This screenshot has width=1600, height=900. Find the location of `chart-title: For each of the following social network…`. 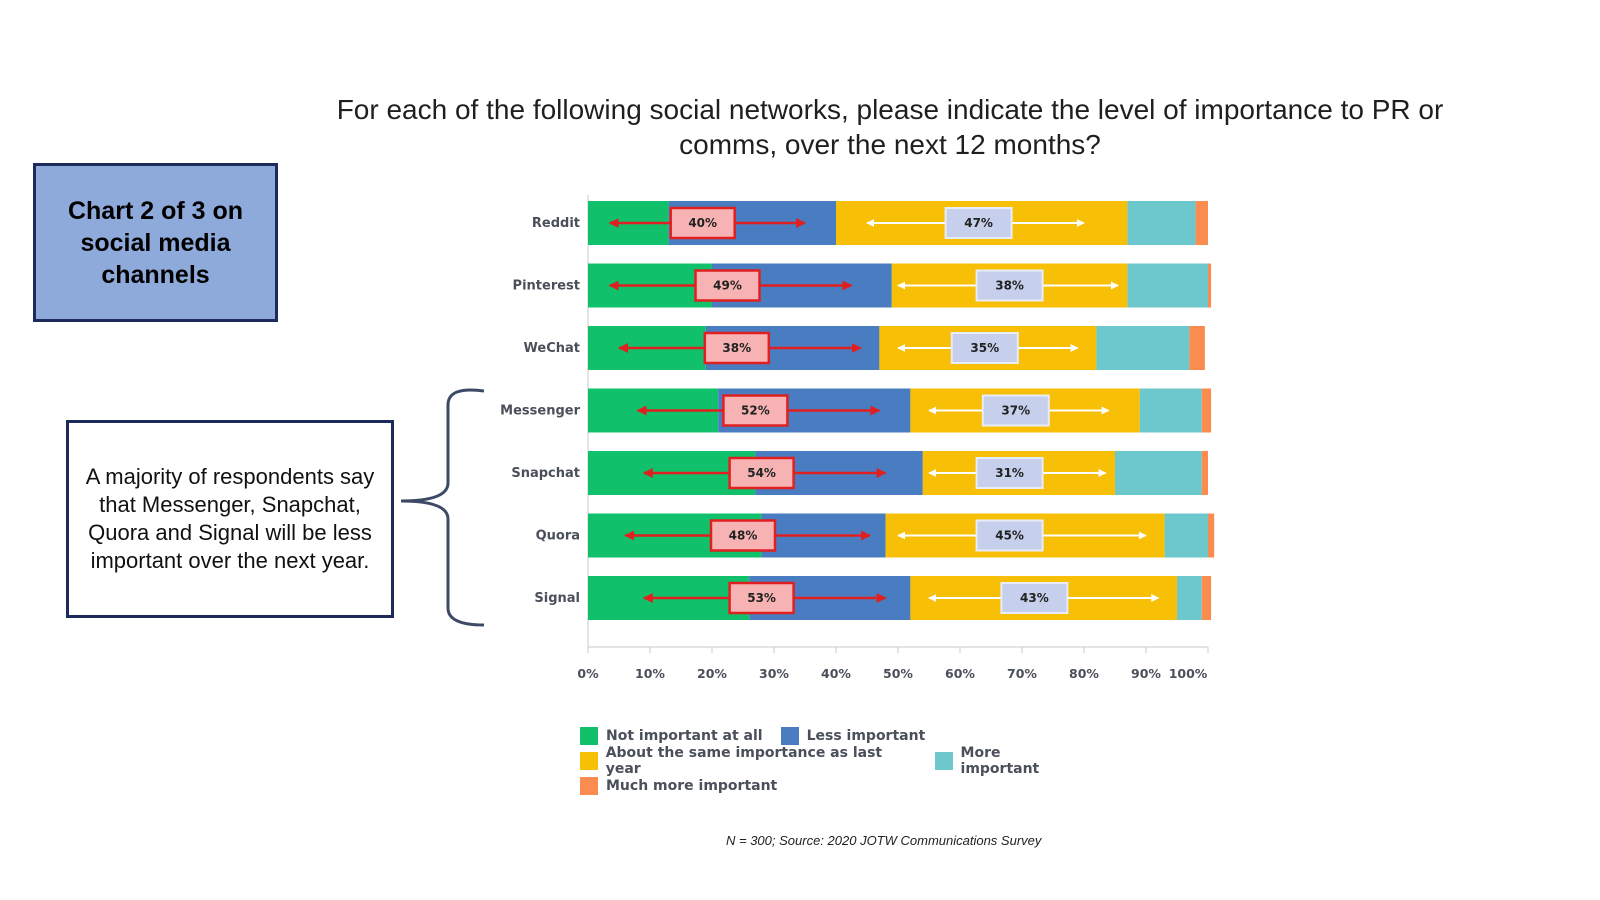

chart-title: For each of the following social network… is located at coordinates (890, 127).